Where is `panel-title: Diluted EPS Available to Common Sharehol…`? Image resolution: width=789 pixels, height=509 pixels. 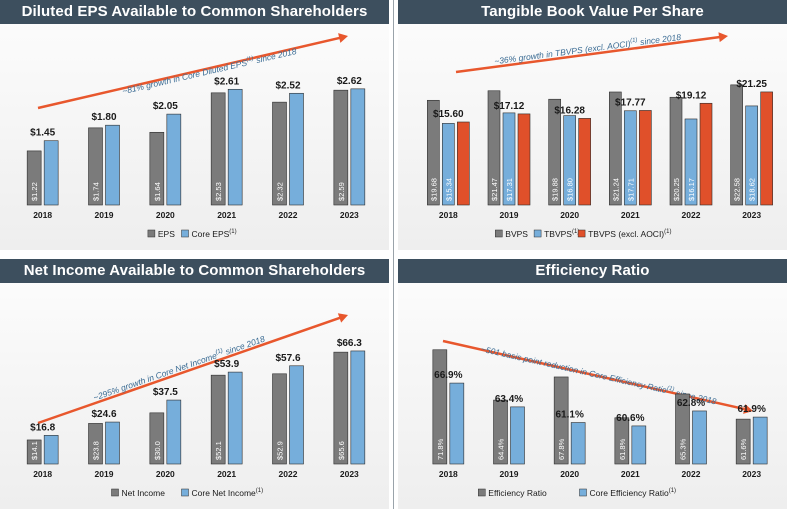 panel-title: Diluted EPS Available to Common Sharehol… is located at coordinates (194, 12).